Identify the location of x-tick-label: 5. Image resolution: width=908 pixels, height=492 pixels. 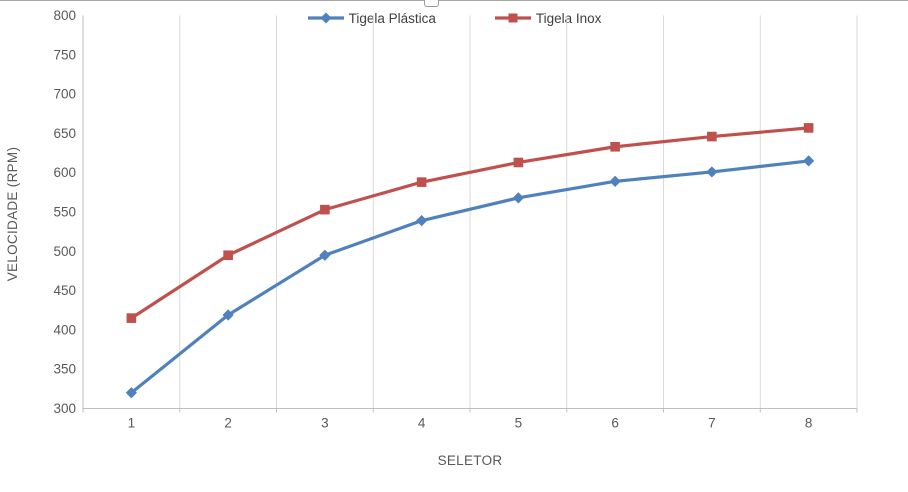
(519, 423).